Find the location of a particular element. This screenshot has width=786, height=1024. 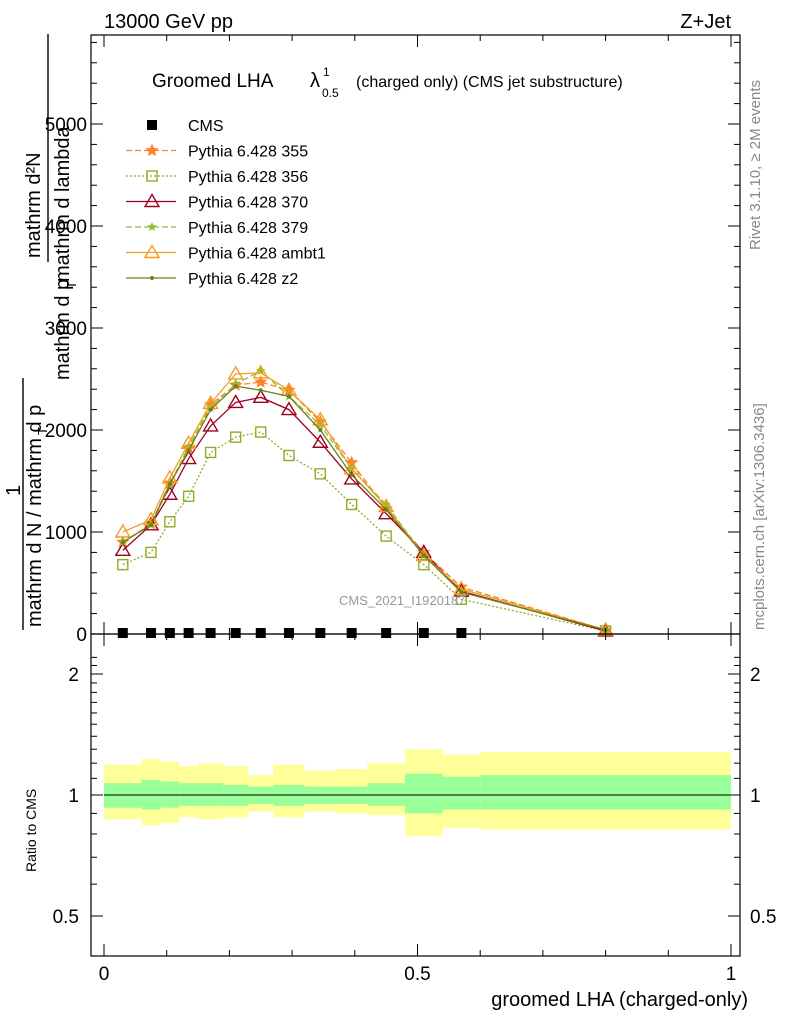

xlabel: groomed LHA (charged-only) is located at coordinates (619, 1000).